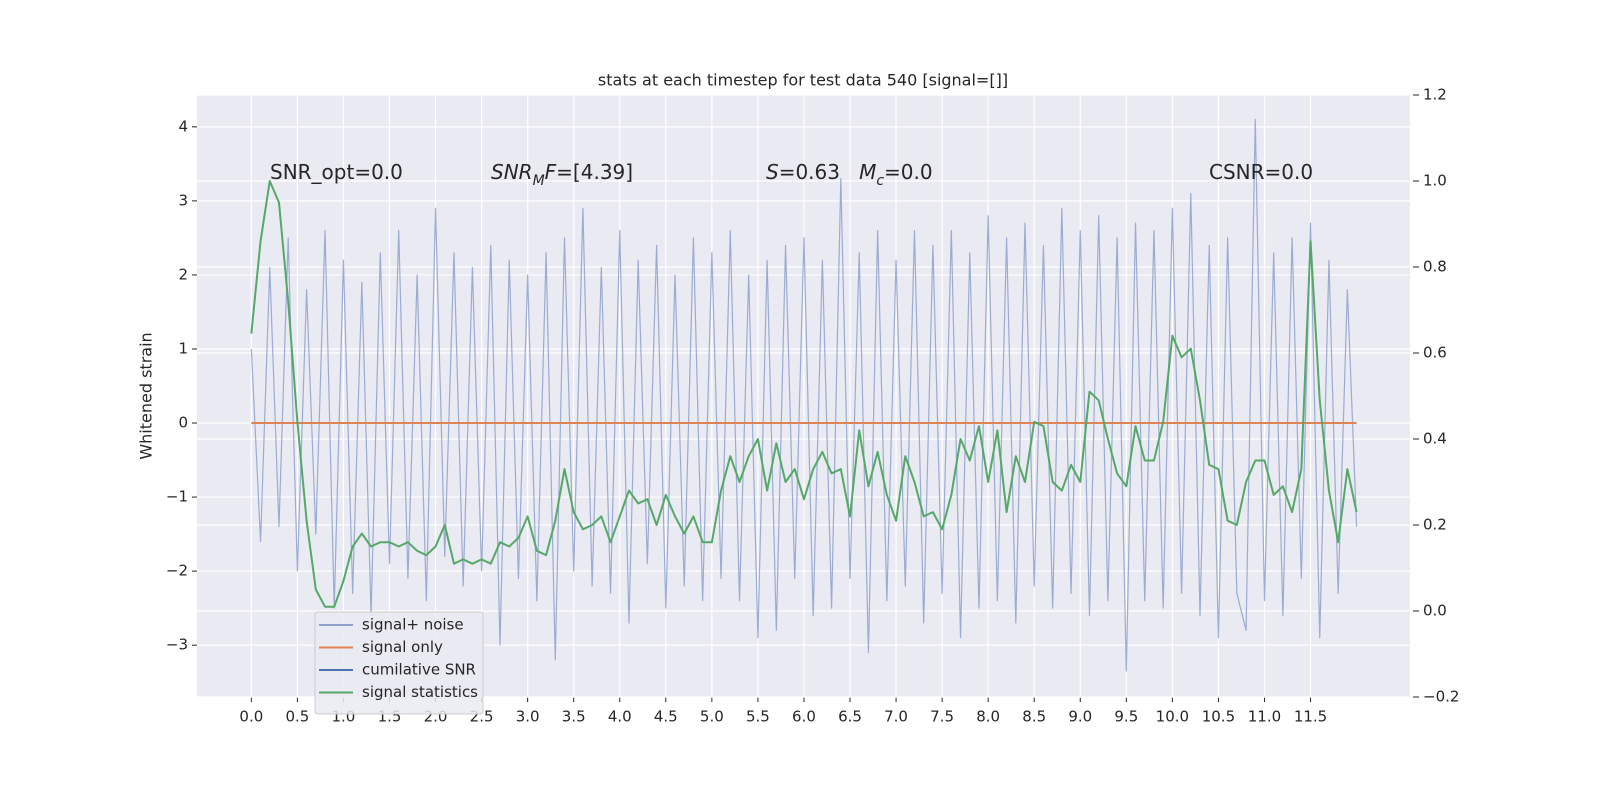 This screenshot has height=800, width=1600. Describe the element at coordinates (1264, 717) in the screenshot. I see `x-tick-label: 11.0` at that location.